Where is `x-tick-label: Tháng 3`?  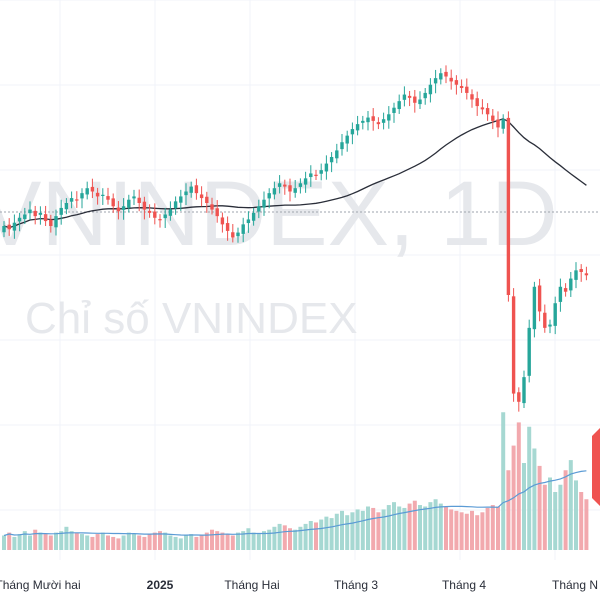
x-tick-label: Tháng 3 is located at coordinates (356, 585).